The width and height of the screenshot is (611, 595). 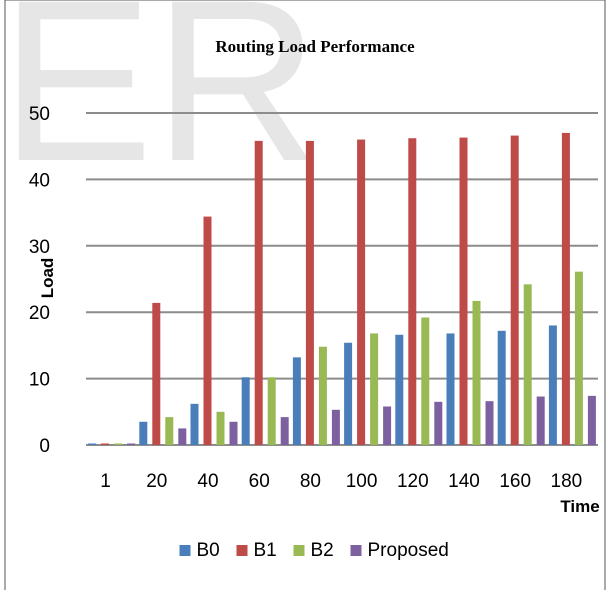 I want to click on x-tick-label: 60, so click(x=259, y=481).